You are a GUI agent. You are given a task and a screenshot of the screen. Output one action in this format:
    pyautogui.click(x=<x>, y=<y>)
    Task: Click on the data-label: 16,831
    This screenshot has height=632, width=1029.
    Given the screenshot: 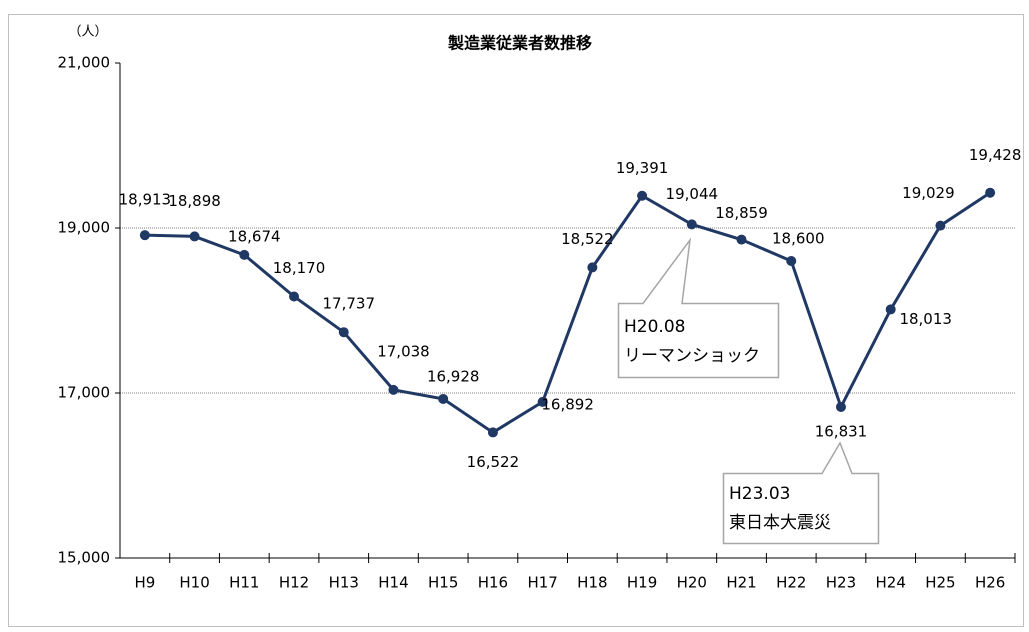 What is the action you would take?
    pyautogui.click(x=841, y=431)
    